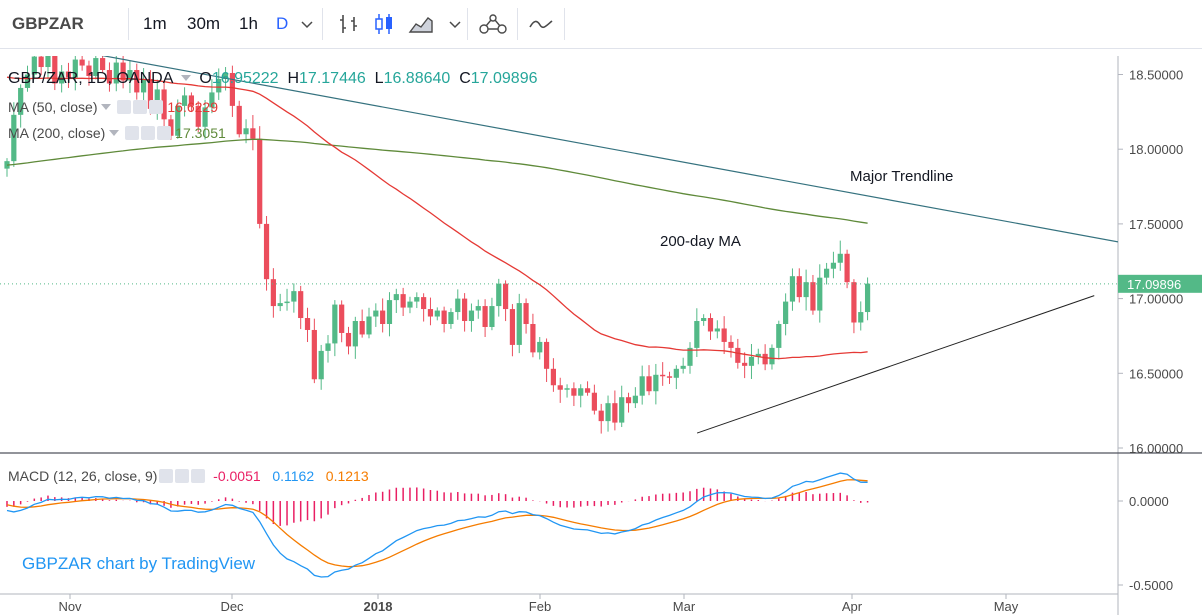 This screenshot has width=1202, height=615. What do you see at coordinates (541, 24) in the screenshot?
I see `compare-icon` at bounding box center [541, 24].